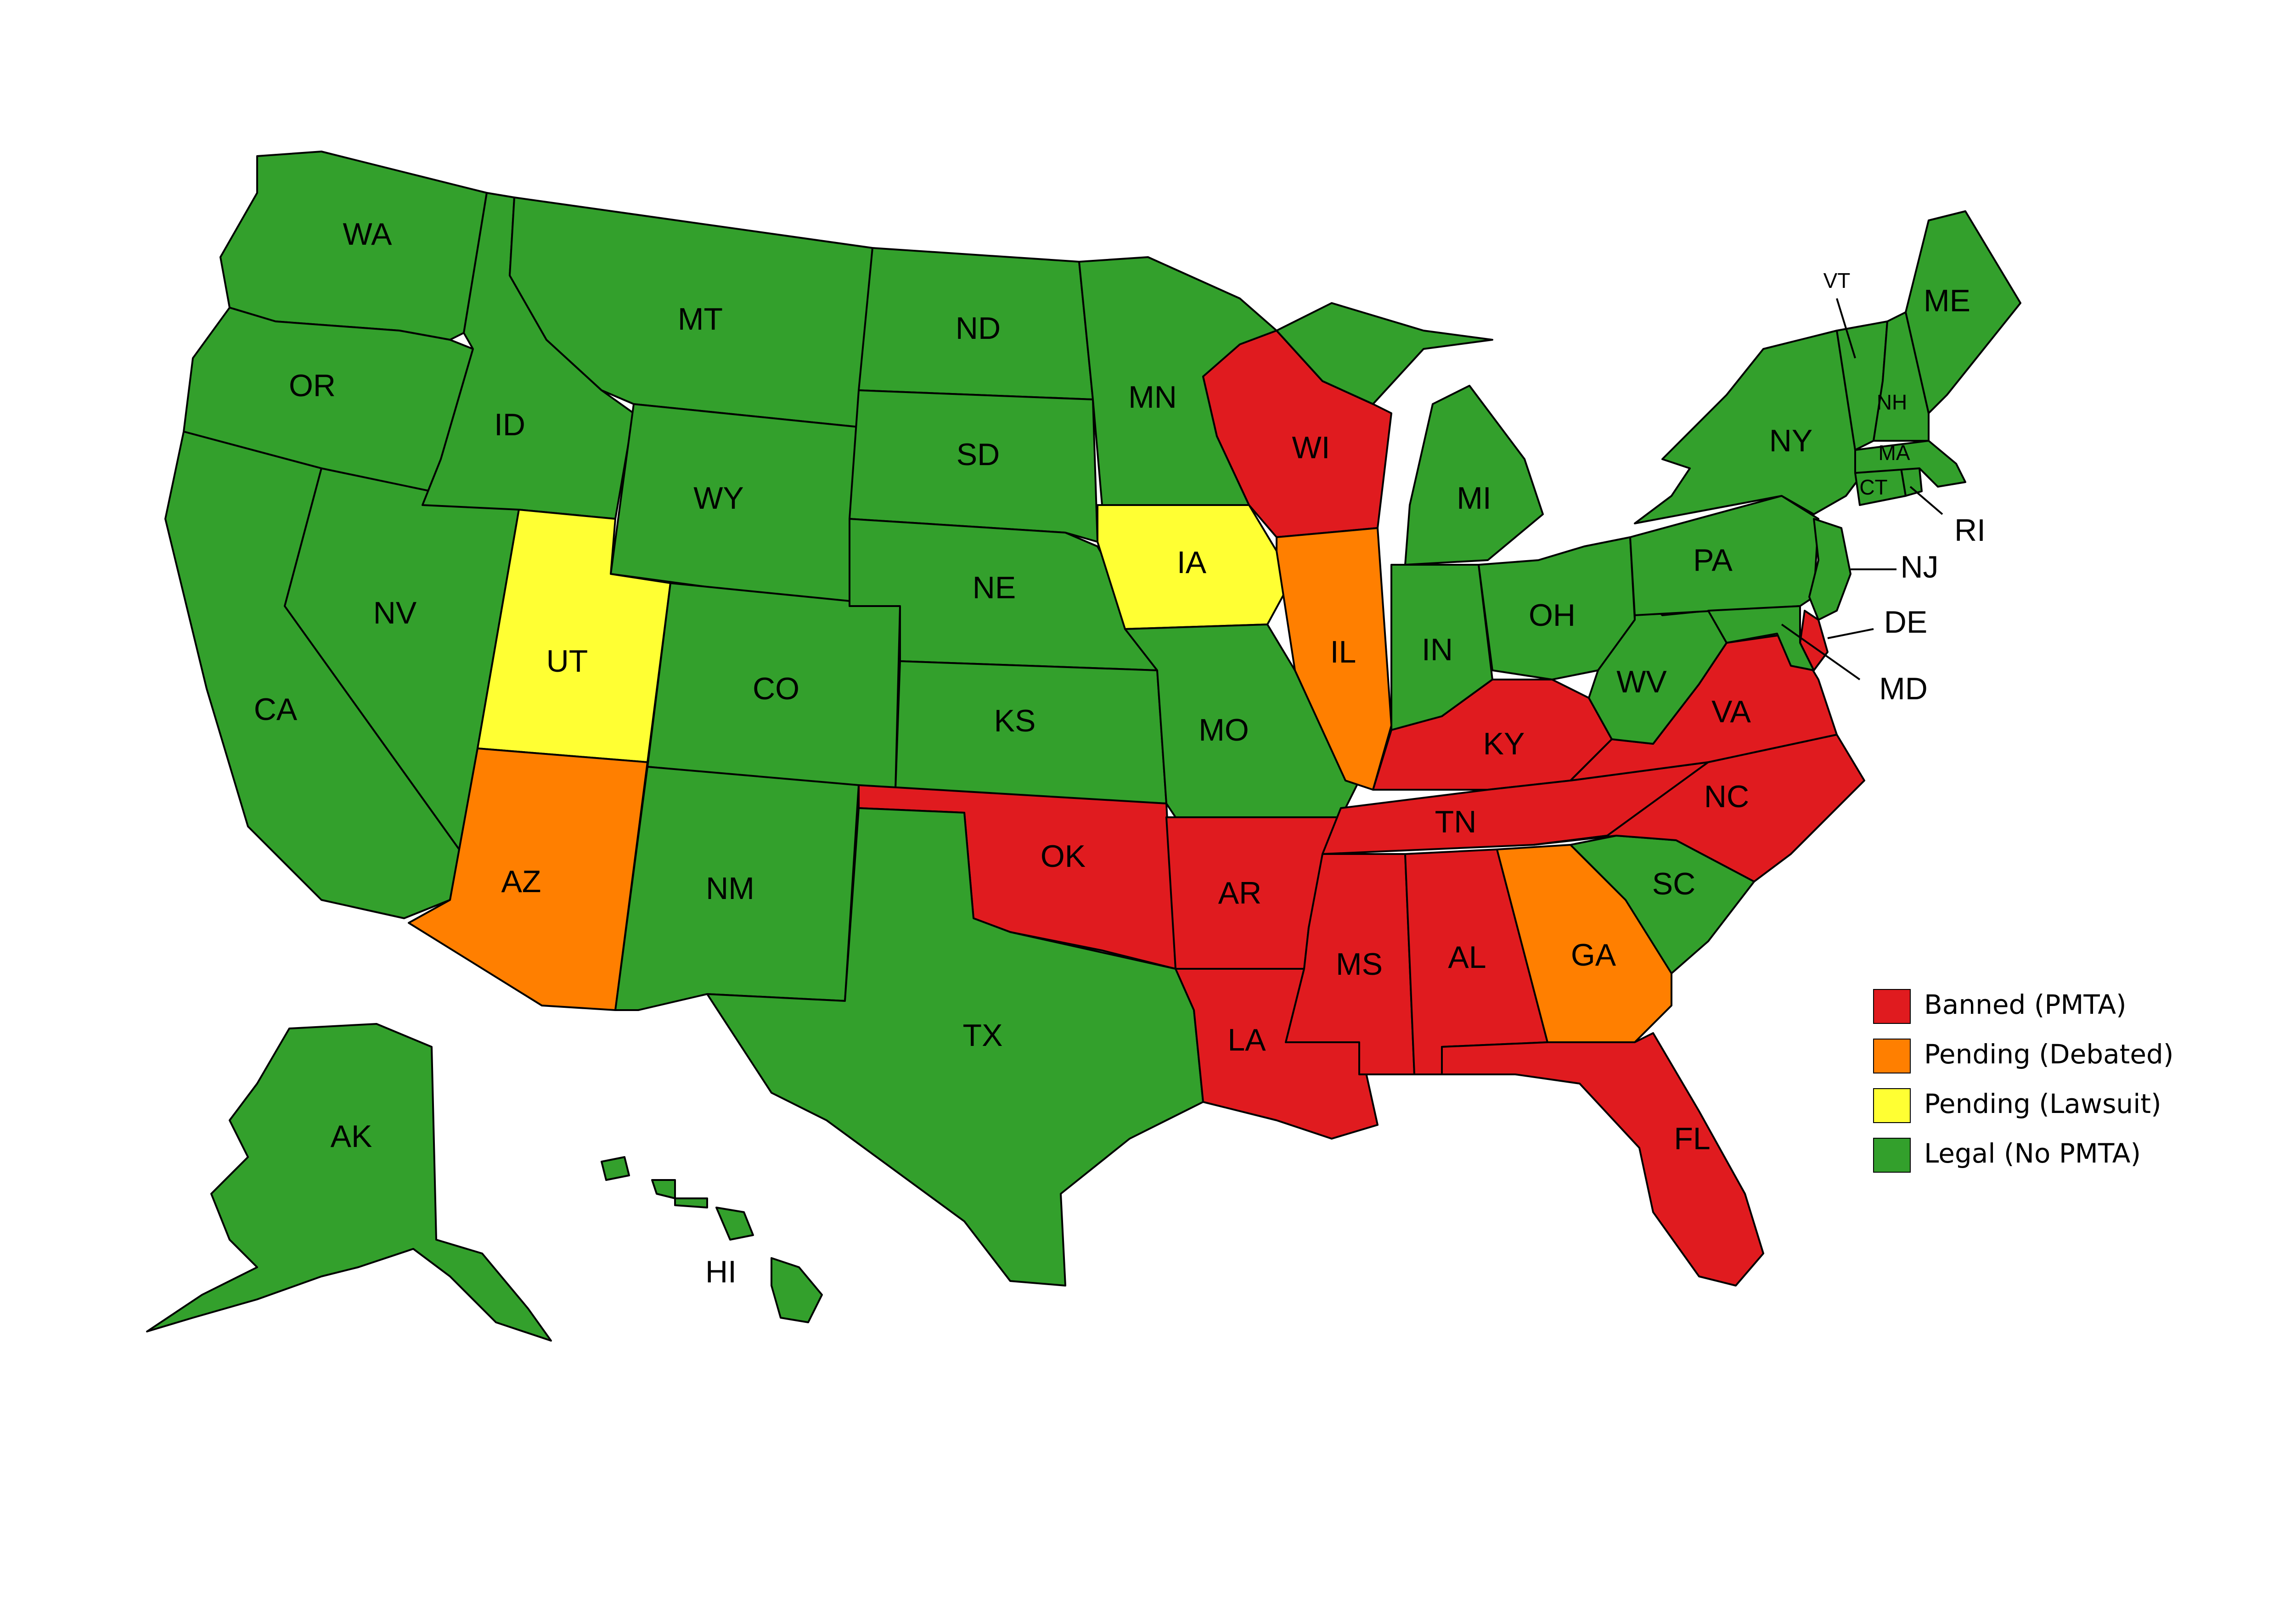 This screenshot has height=1607, width=2296. I want to click on leader-md, so click(1821, 652).